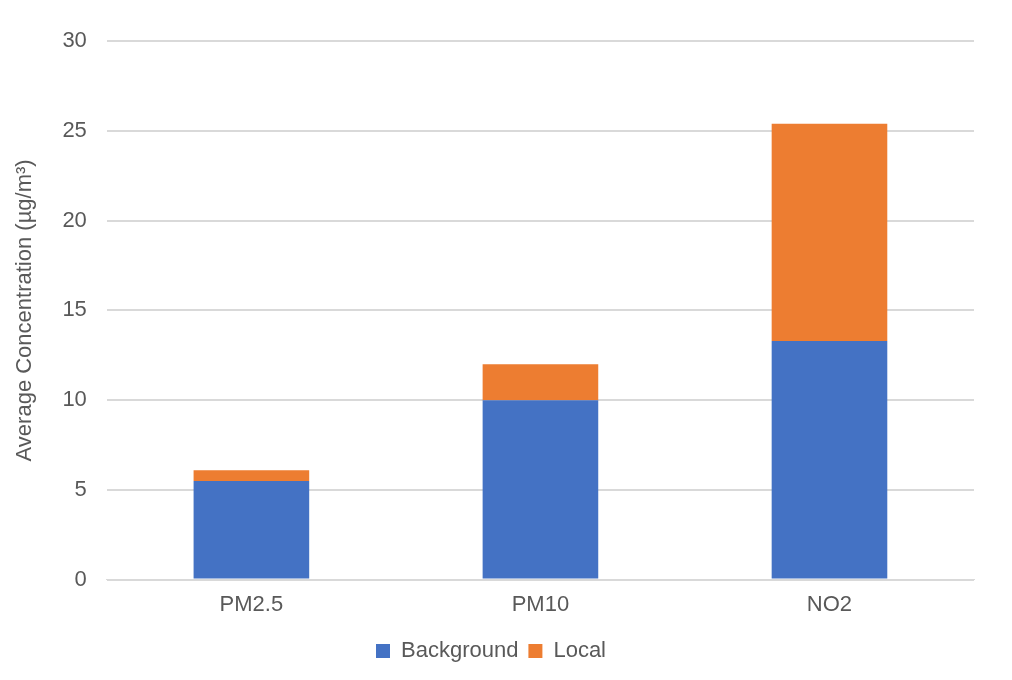  Describe the element at coordinates (74, 40) in the screenshot. I see `y-tick-label: 30` at that location.